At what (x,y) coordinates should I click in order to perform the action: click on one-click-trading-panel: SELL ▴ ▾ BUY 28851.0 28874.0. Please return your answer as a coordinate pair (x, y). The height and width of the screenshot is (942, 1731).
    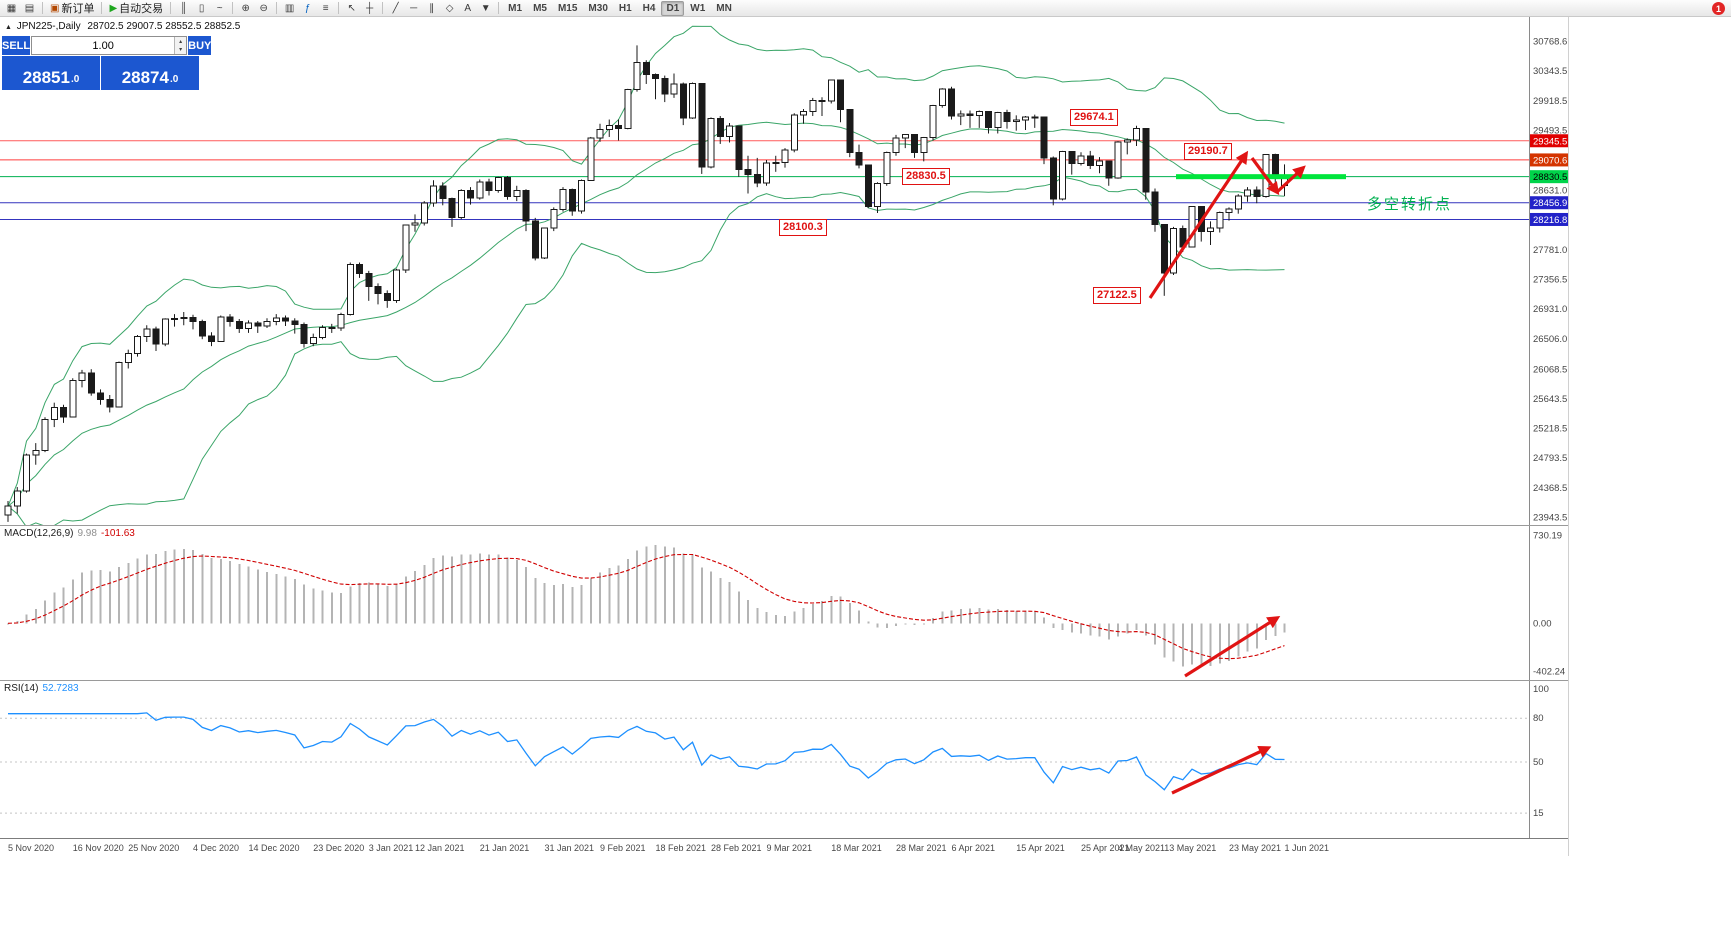
    Looking at the image, I should click on (107, 63).